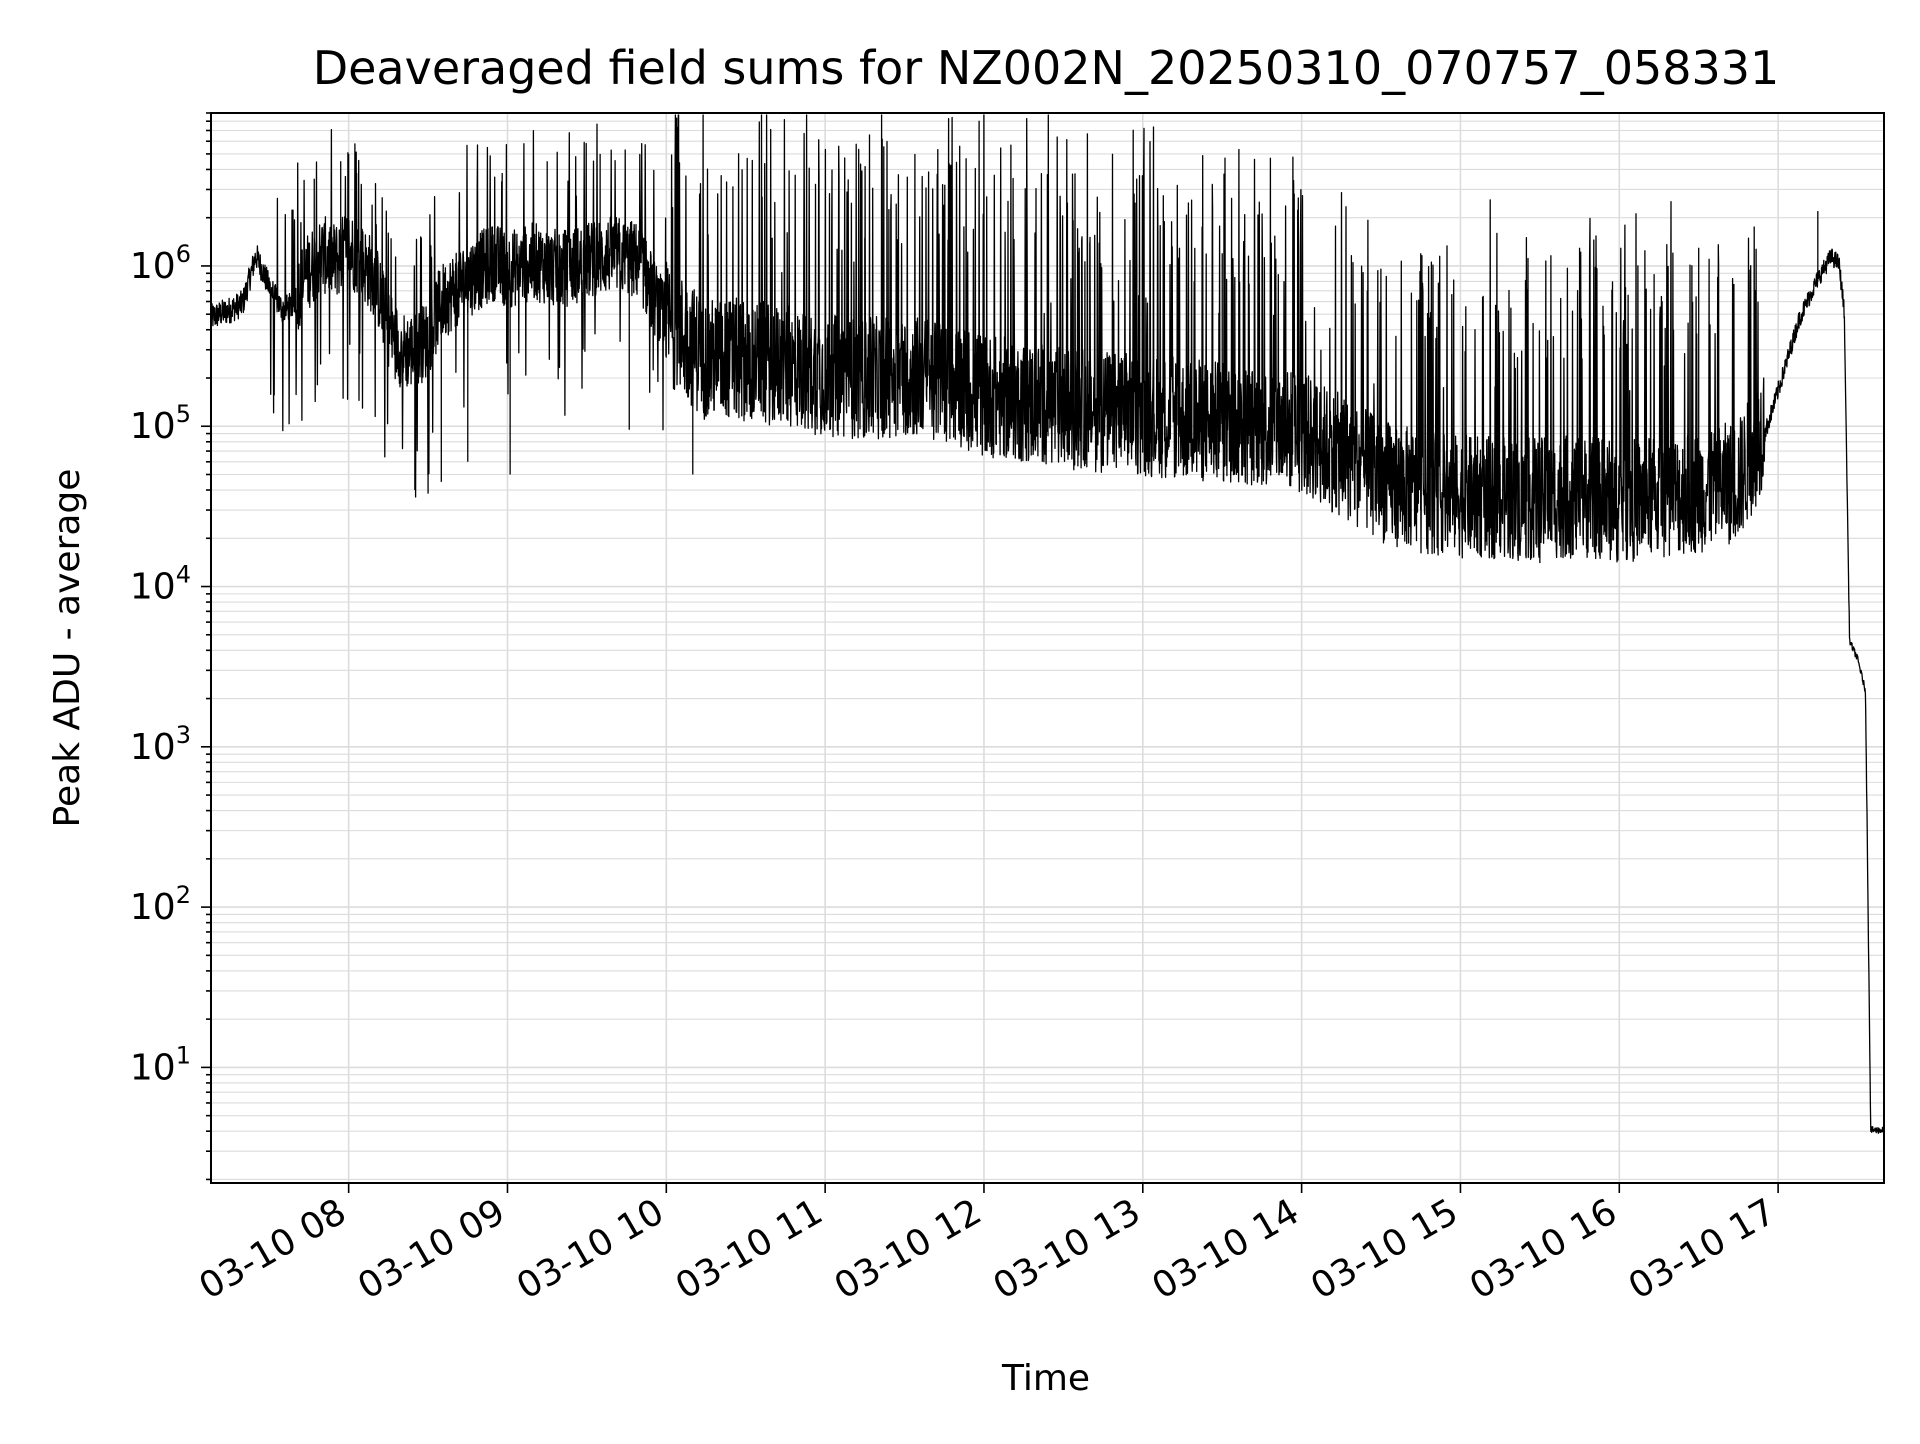 The height and width of the screenshot is (1444, 1920). What do you see at coordinates (67, 648) in the screenshot?
I see `y-axis-label: Peak ADU - average` at bounding box center [67, 648].